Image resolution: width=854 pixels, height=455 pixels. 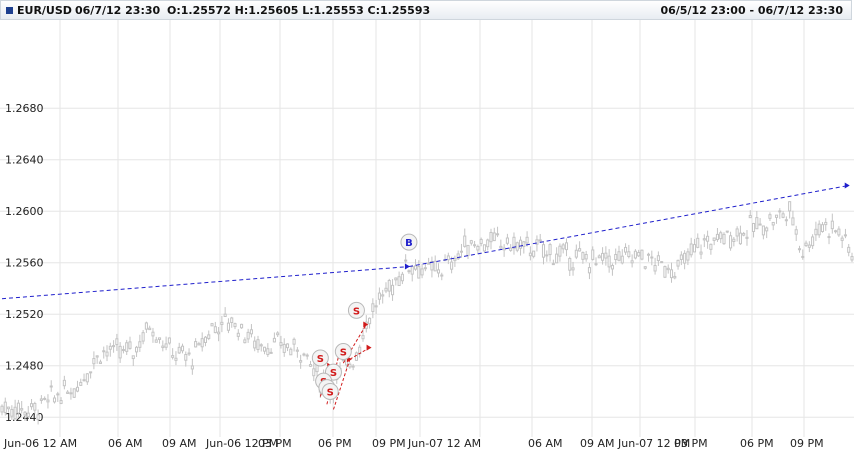 I want to click on x-tick-label: 06 PM, so click(x=757, y=443).